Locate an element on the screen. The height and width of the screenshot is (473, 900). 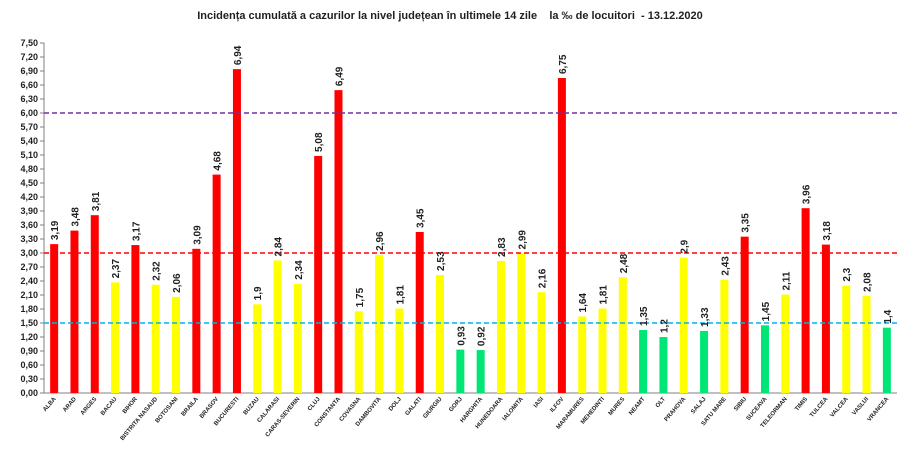
x-tick-label: BUZAU is located at coordinates (252, 406).